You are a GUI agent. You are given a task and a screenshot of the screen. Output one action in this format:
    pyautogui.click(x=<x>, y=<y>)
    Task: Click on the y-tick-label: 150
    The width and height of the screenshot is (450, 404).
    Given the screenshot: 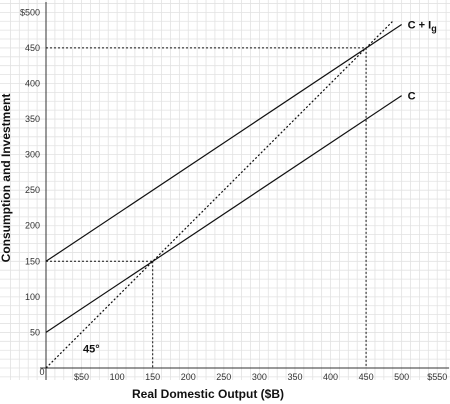 What is the action you would take?
    pyautogui.click(x=32, y=261)
    